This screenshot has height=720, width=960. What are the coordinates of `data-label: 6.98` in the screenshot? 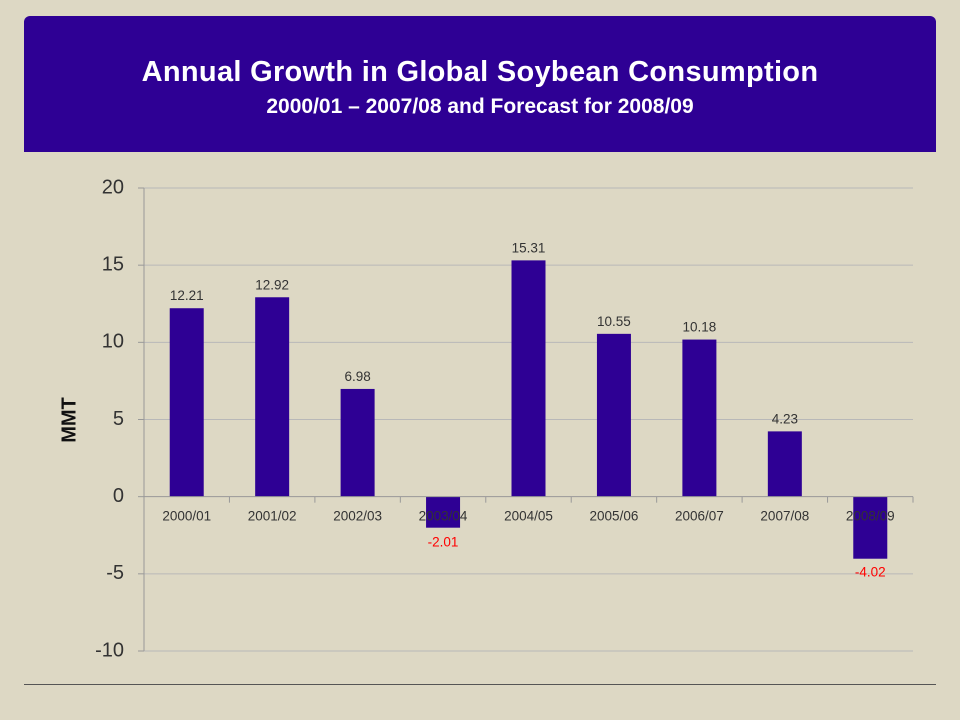 It's located at (357, 376).